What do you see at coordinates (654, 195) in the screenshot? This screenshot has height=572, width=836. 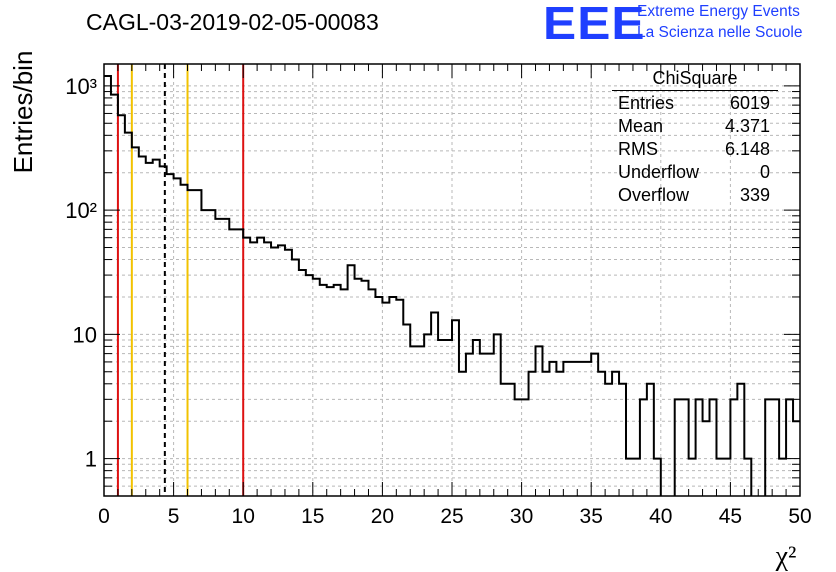 I see `stats-key: Overflow` at bounding box center [654, 195].